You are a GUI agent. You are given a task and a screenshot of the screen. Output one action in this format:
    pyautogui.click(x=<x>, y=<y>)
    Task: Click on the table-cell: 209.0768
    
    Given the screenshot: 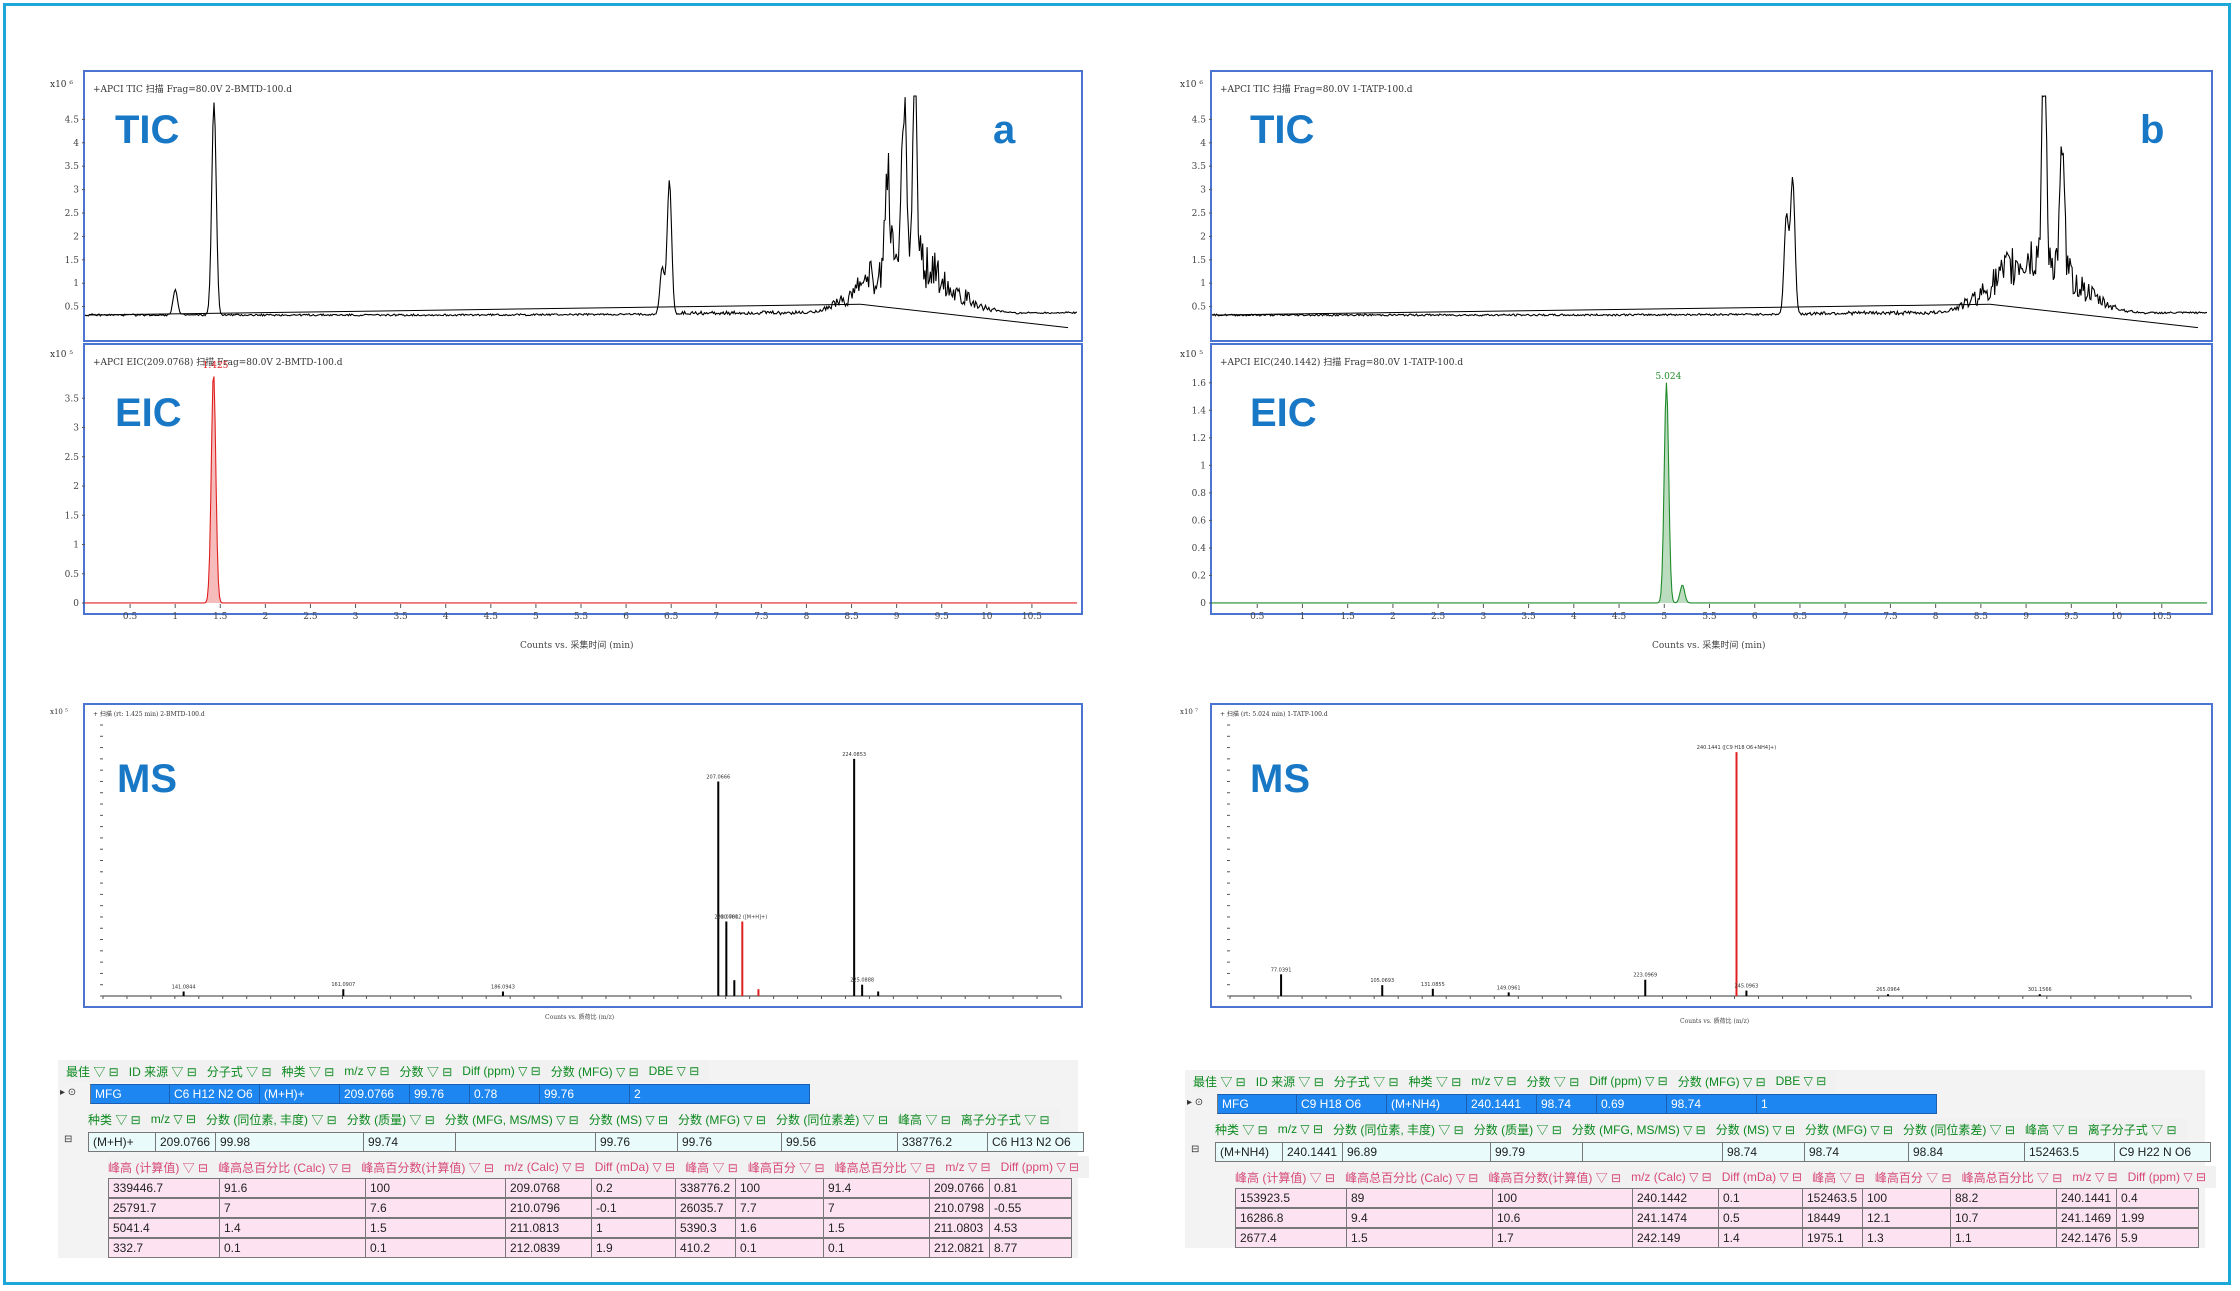 What is the action you would take?
    pyautogui.click(x=549, y=1188)
    